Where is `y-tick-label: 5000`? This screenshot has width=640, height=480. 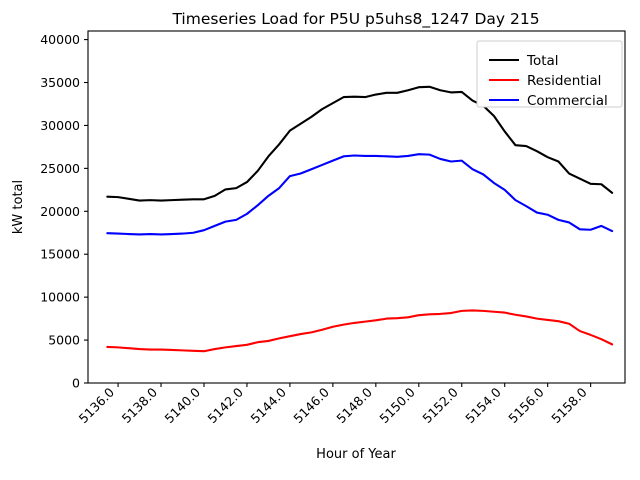 y-tick-label: 5000 is located at coordinates (64, 340).